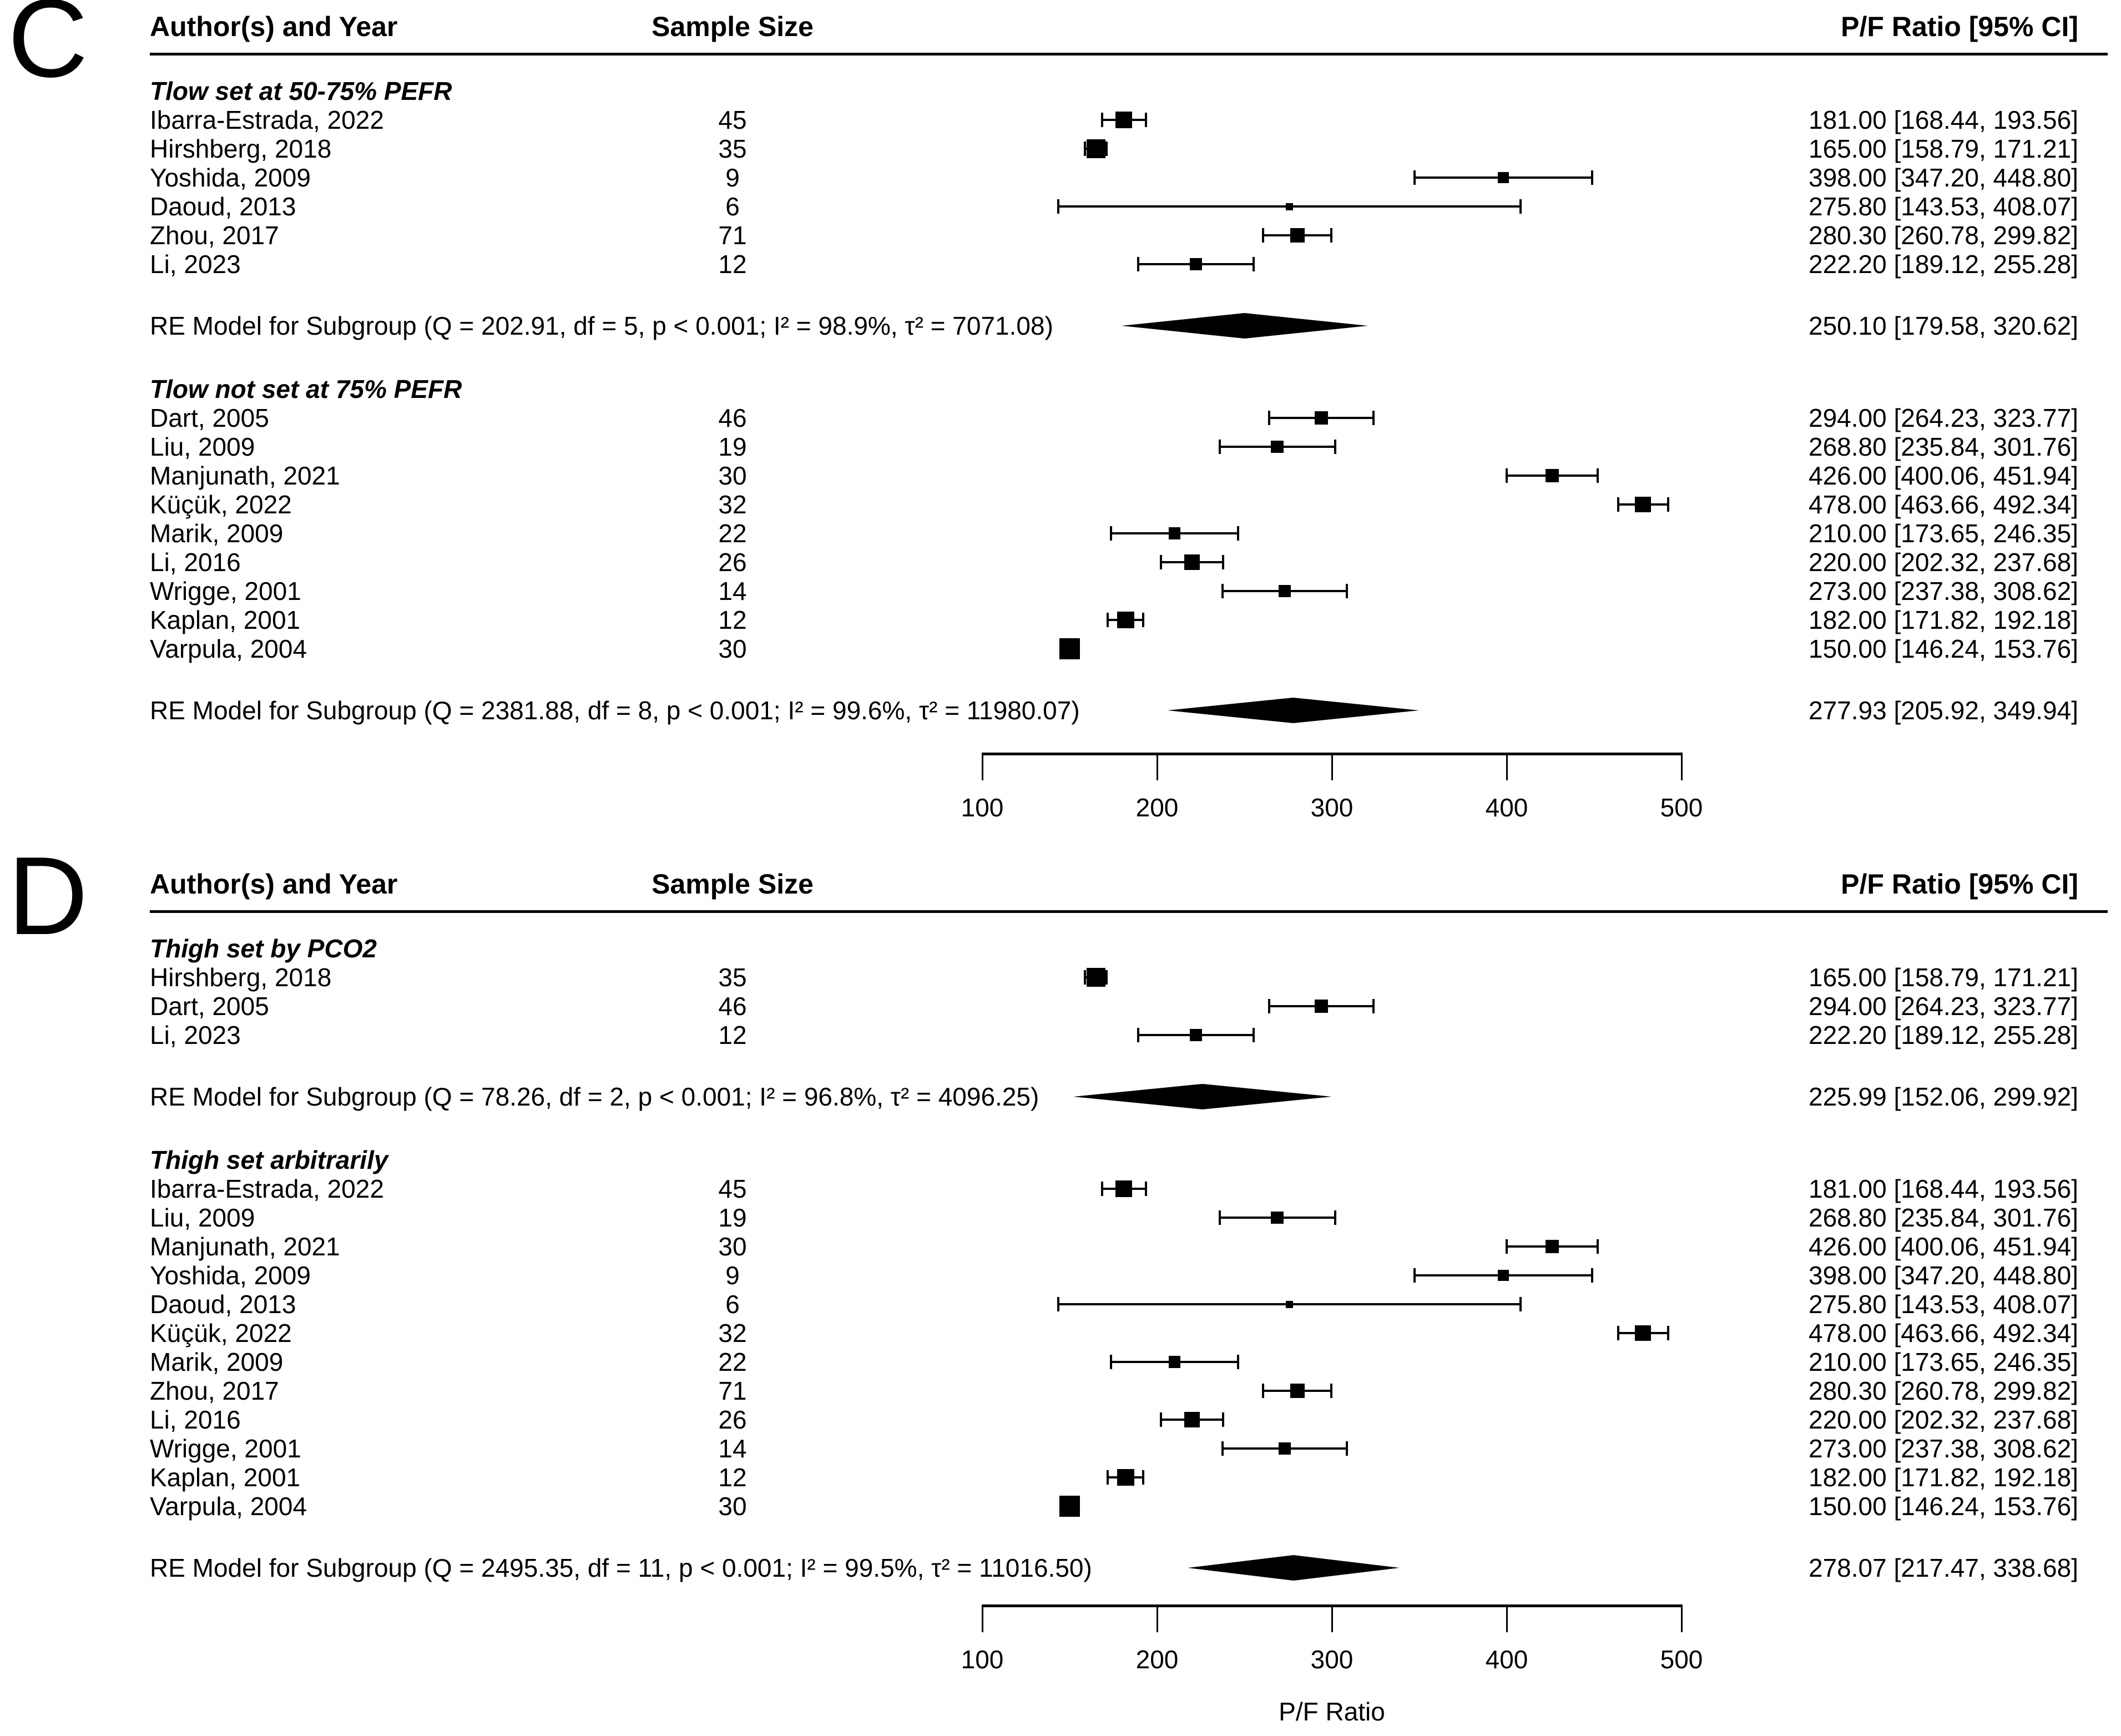  Describe the element at coordinates (1506, 807) in the screenshot. I see `axis-tick-label: 400` at that location.